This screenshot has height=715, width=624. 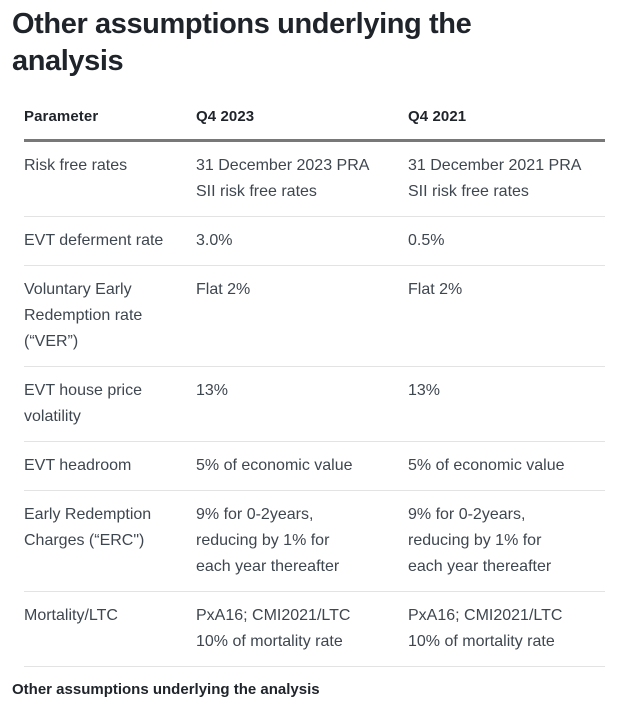 What do you see at coordinates (302, 117) in the screenshot?
I see `column-header-q4-2023: Q4 2023` at bounding box center [302, 117].